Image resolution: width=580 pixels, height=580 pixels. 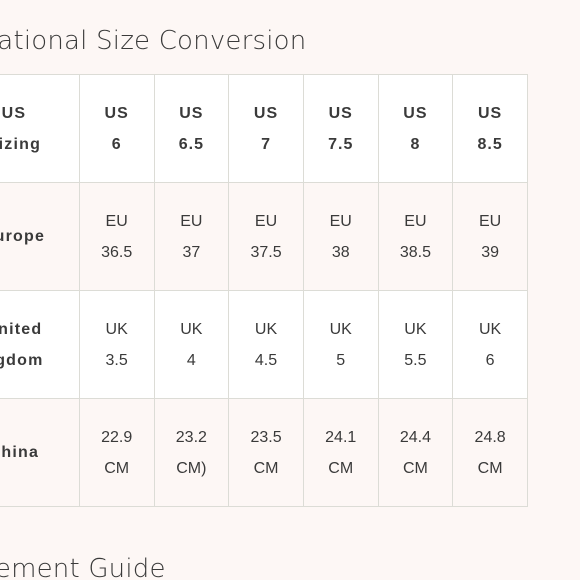 What do you see at coordinates (39, 113) in the screenshot?
I see `row-label-text: US` at bounding box center [39, 113].